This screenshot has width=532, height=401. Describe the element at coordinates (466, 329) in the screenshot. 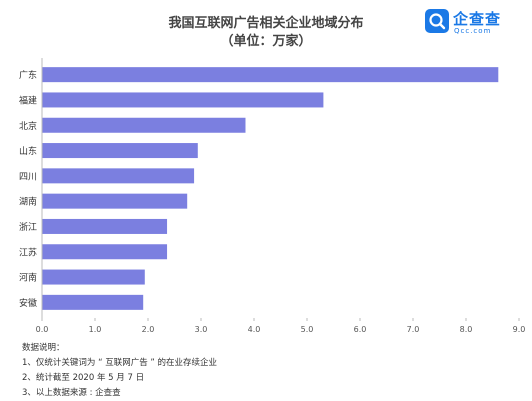

I see `x-tick-label: 8.0` at that location.